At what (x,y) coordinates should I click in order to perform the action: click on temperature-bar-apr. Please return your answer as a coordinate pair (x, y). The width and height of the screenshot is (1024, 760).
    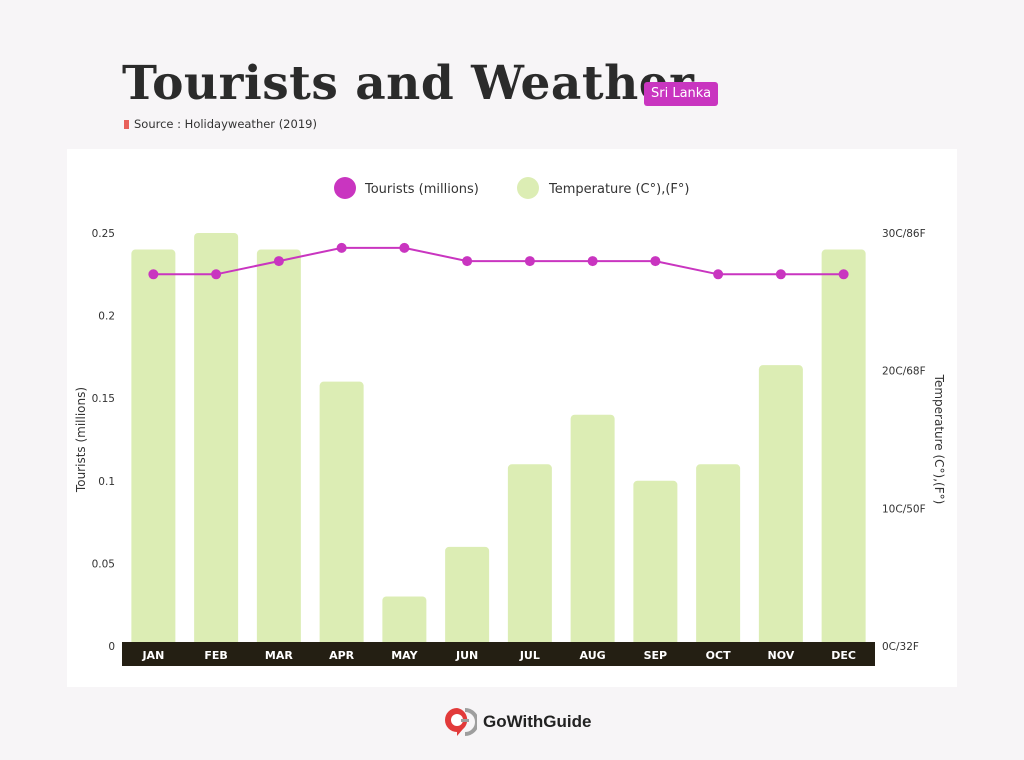
    Looking at the image, I should click on (341, 516).